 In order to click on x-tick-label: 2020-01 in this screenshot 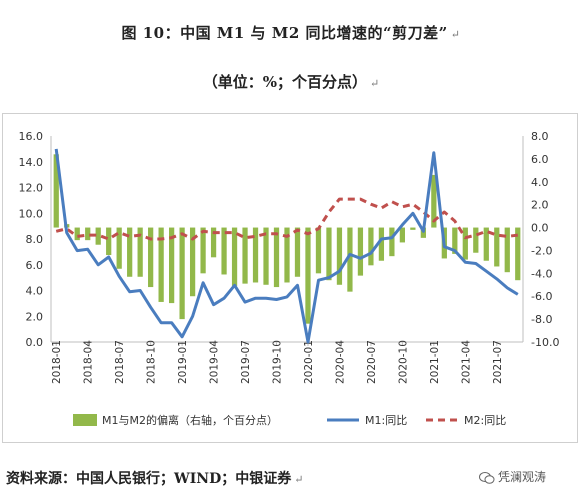, I will do `click(309, 362)`.